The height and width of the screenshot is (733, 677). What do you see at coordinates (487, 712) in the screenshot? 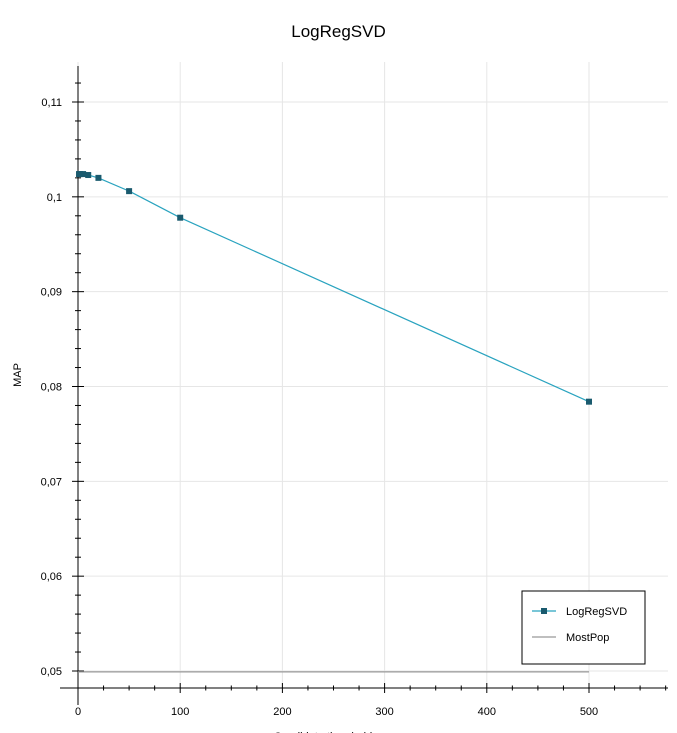
I see `x-tick-label: 400` at bounding box center [487, 712].